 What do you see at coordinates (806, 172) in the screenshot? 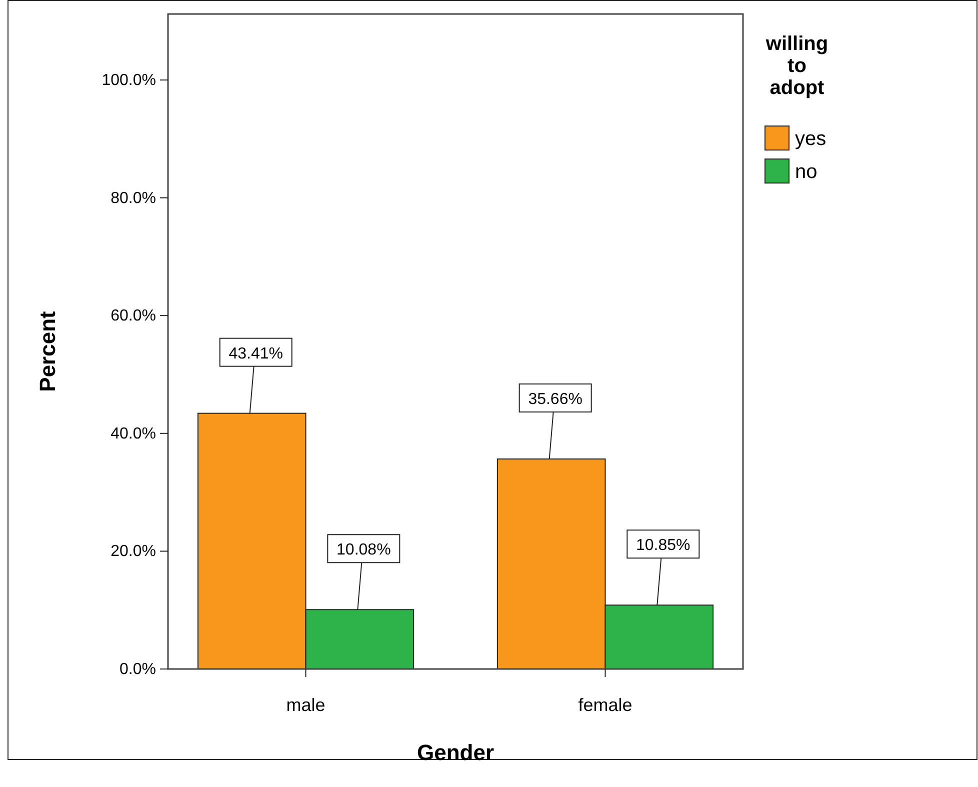
I see `legend-label: no` at bounding box center [806, 172].